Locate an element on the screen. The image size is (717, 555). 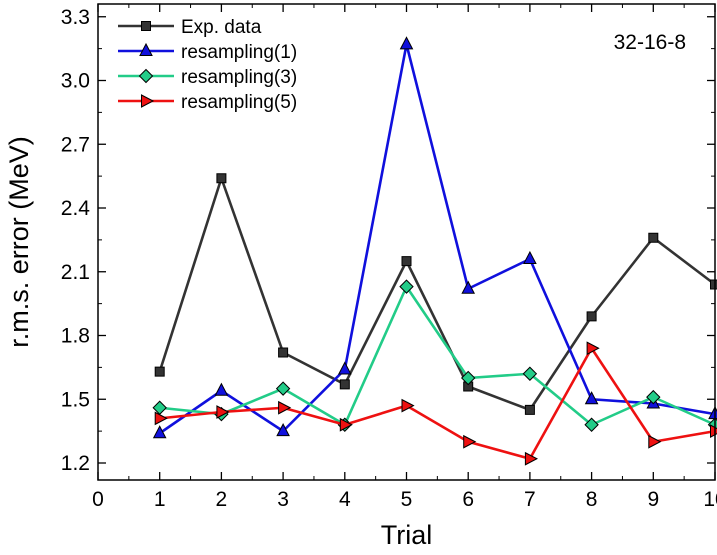
x-tick-label: 8 is located at coordinates (592, 499).